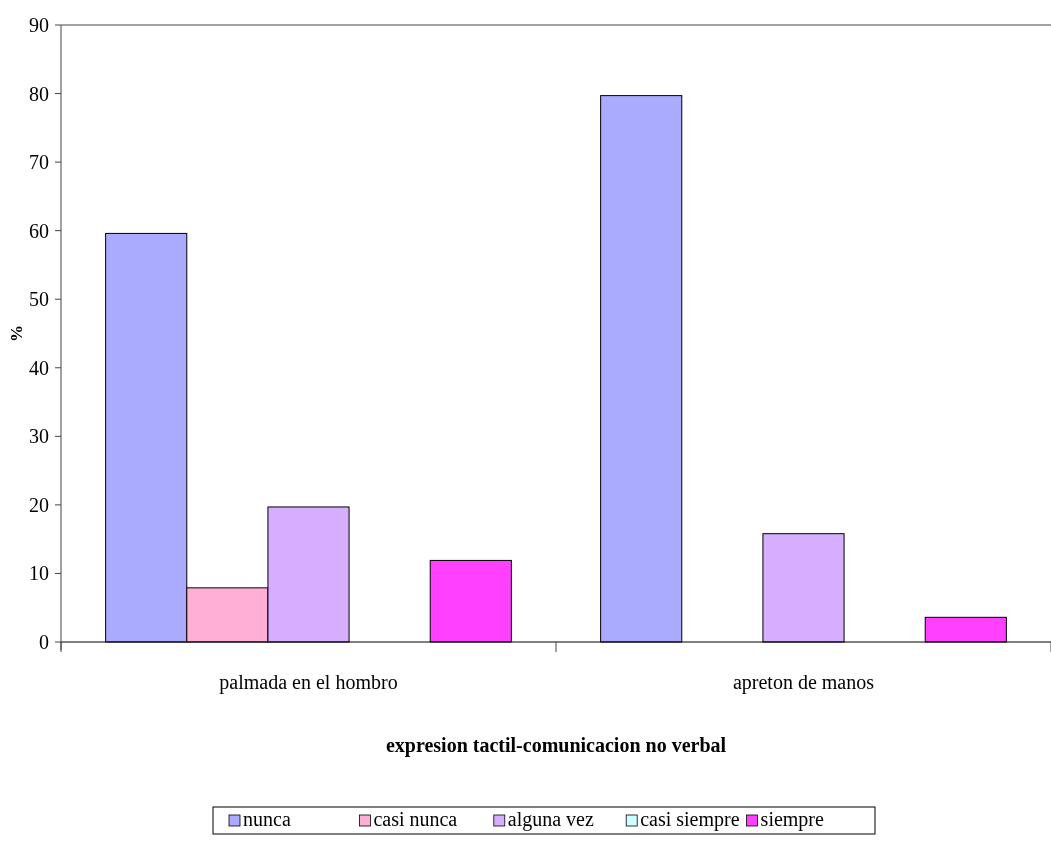 This screenshot has width=1051, height=846. Describe the element at coordinates (792, 819) in the screenshot. I see `legend-label: siempre` at that location.